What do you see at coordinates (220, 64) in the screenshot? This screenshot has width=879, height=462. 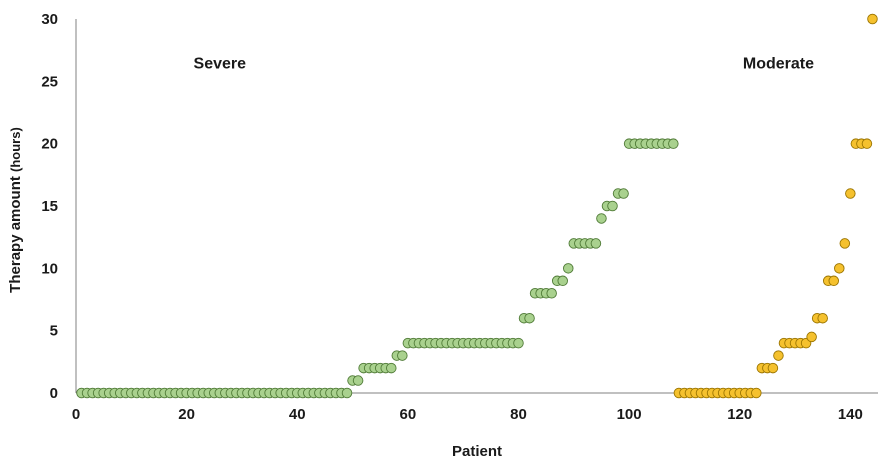 I see `annotation-label: Severe` at bounding box center [220, 64].